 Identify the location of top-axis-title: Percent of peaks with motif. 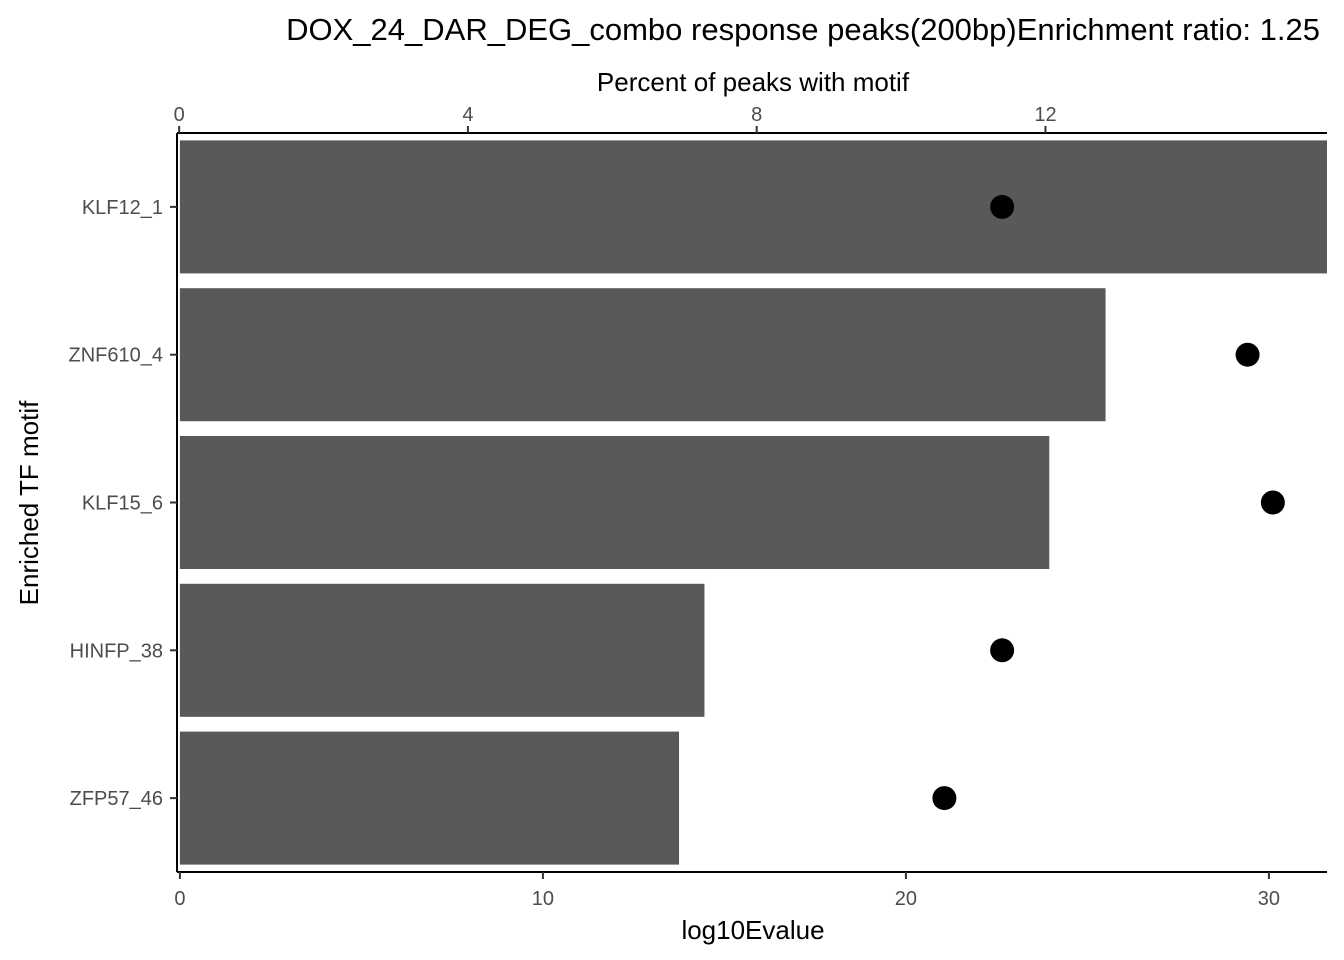
(753, 82).